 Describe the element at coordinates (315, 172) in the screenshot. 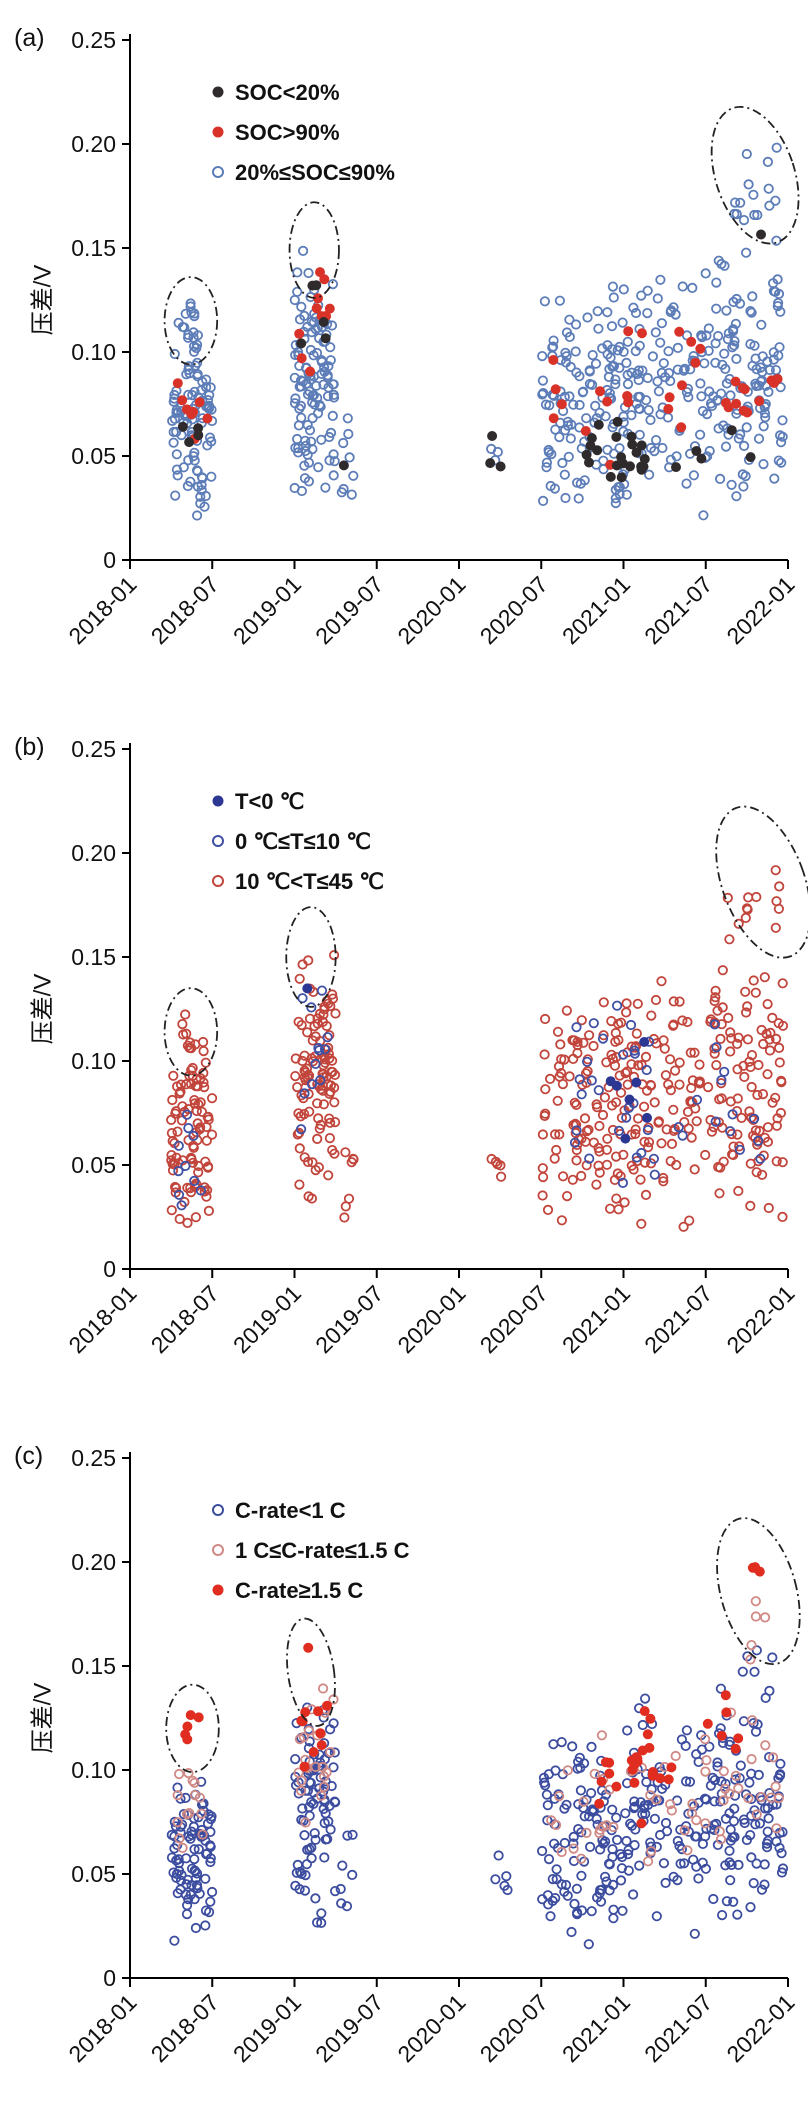

I see `legend-label-20-soc-90: 20%≤SOC≤90%` at that location.